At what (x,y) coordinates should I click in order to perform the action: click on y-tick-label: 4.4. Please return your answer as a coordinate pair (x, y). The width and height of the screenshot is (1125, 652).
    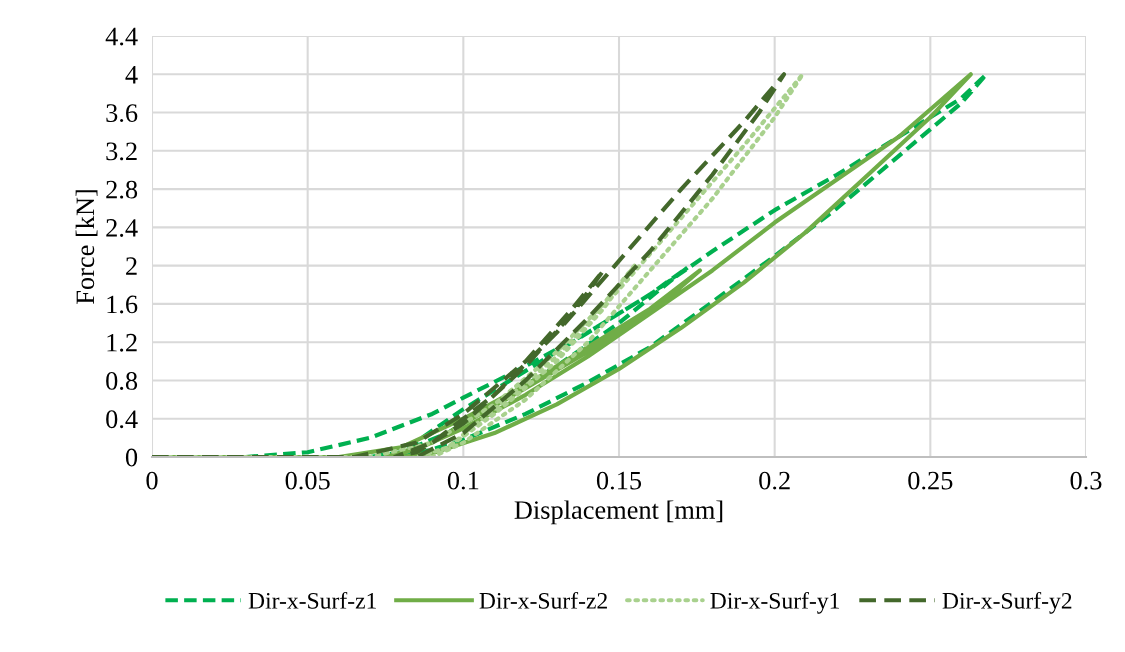
    Looking at the image, I should click on (121, 36).